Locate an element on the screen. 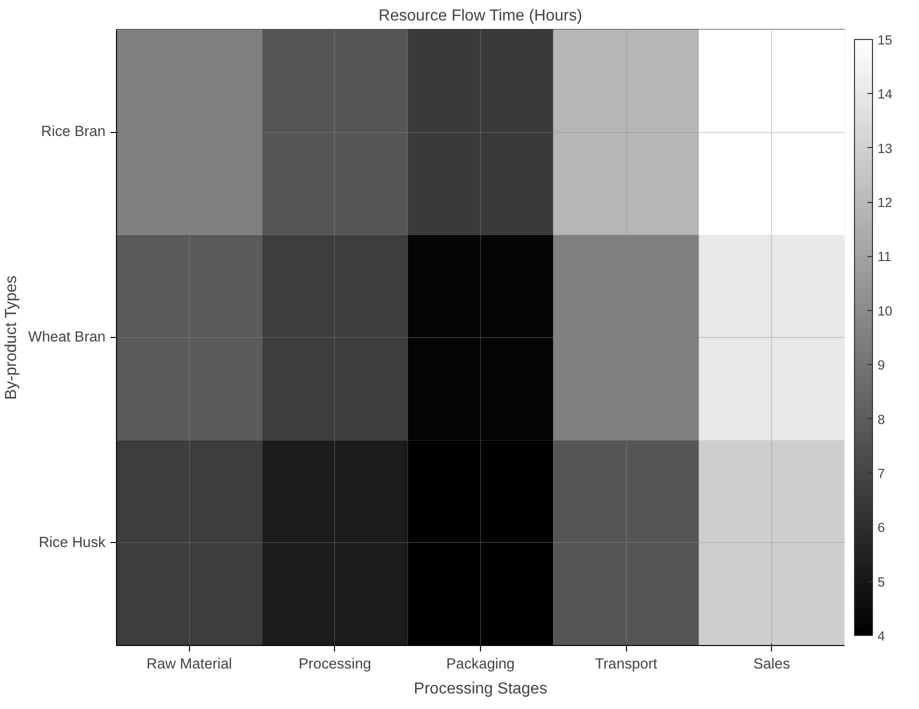 Image resolution: width=919 pixels, height=709 pixels. y-axis-title: By-product Types is located at coordinates (11, 338).